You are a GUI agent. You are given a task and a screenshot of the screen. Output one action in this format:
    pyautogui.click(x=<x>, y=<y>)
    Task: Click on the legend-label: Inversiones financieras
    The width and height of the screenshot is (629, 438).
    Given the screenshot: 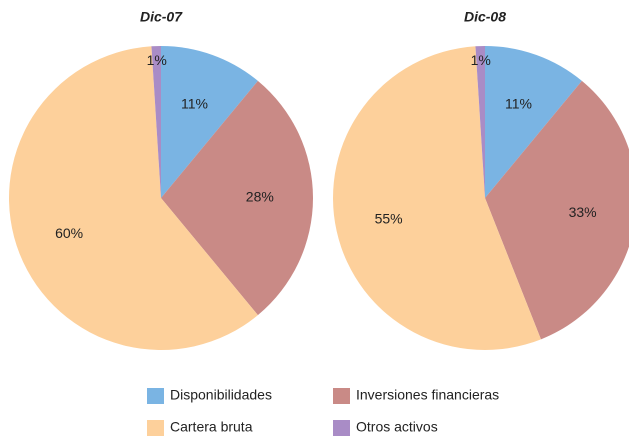 What is the action you would take?
    pyautogui.click(x=427, y=395)
    